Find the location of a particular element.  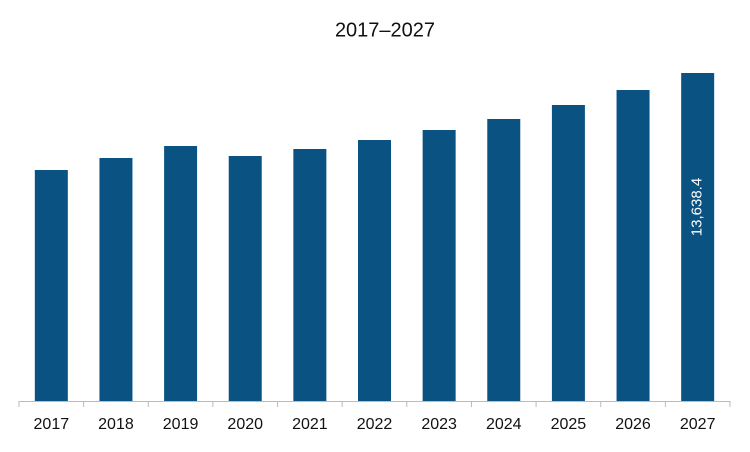

x-tick-label: 2024 is located at coordinates (504, 424).